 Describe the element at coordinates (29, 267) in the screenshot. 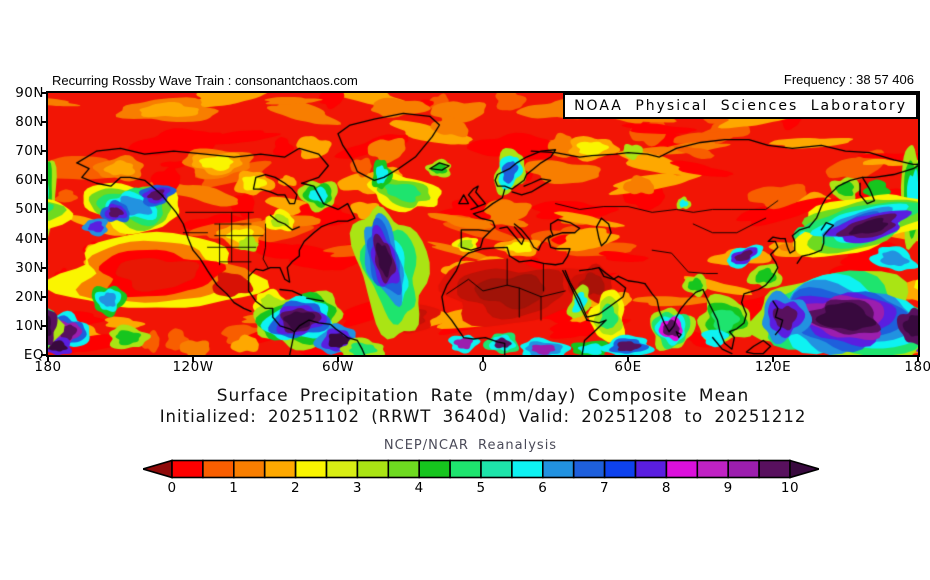

I see `y-axis-label: 30N` at that location.